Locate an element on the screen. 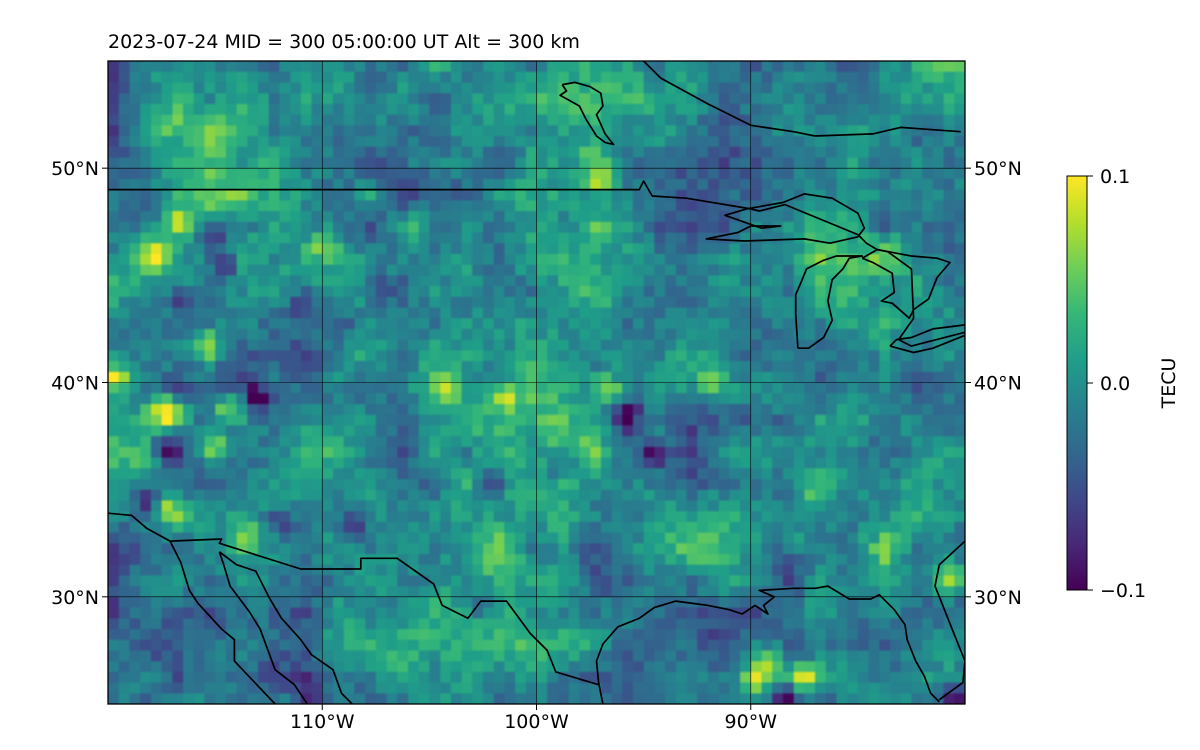 Image resolution: width=1200 pixels, height=750 pixels. y-tick-label-left: 50°N is located at coordinates (75, 169).